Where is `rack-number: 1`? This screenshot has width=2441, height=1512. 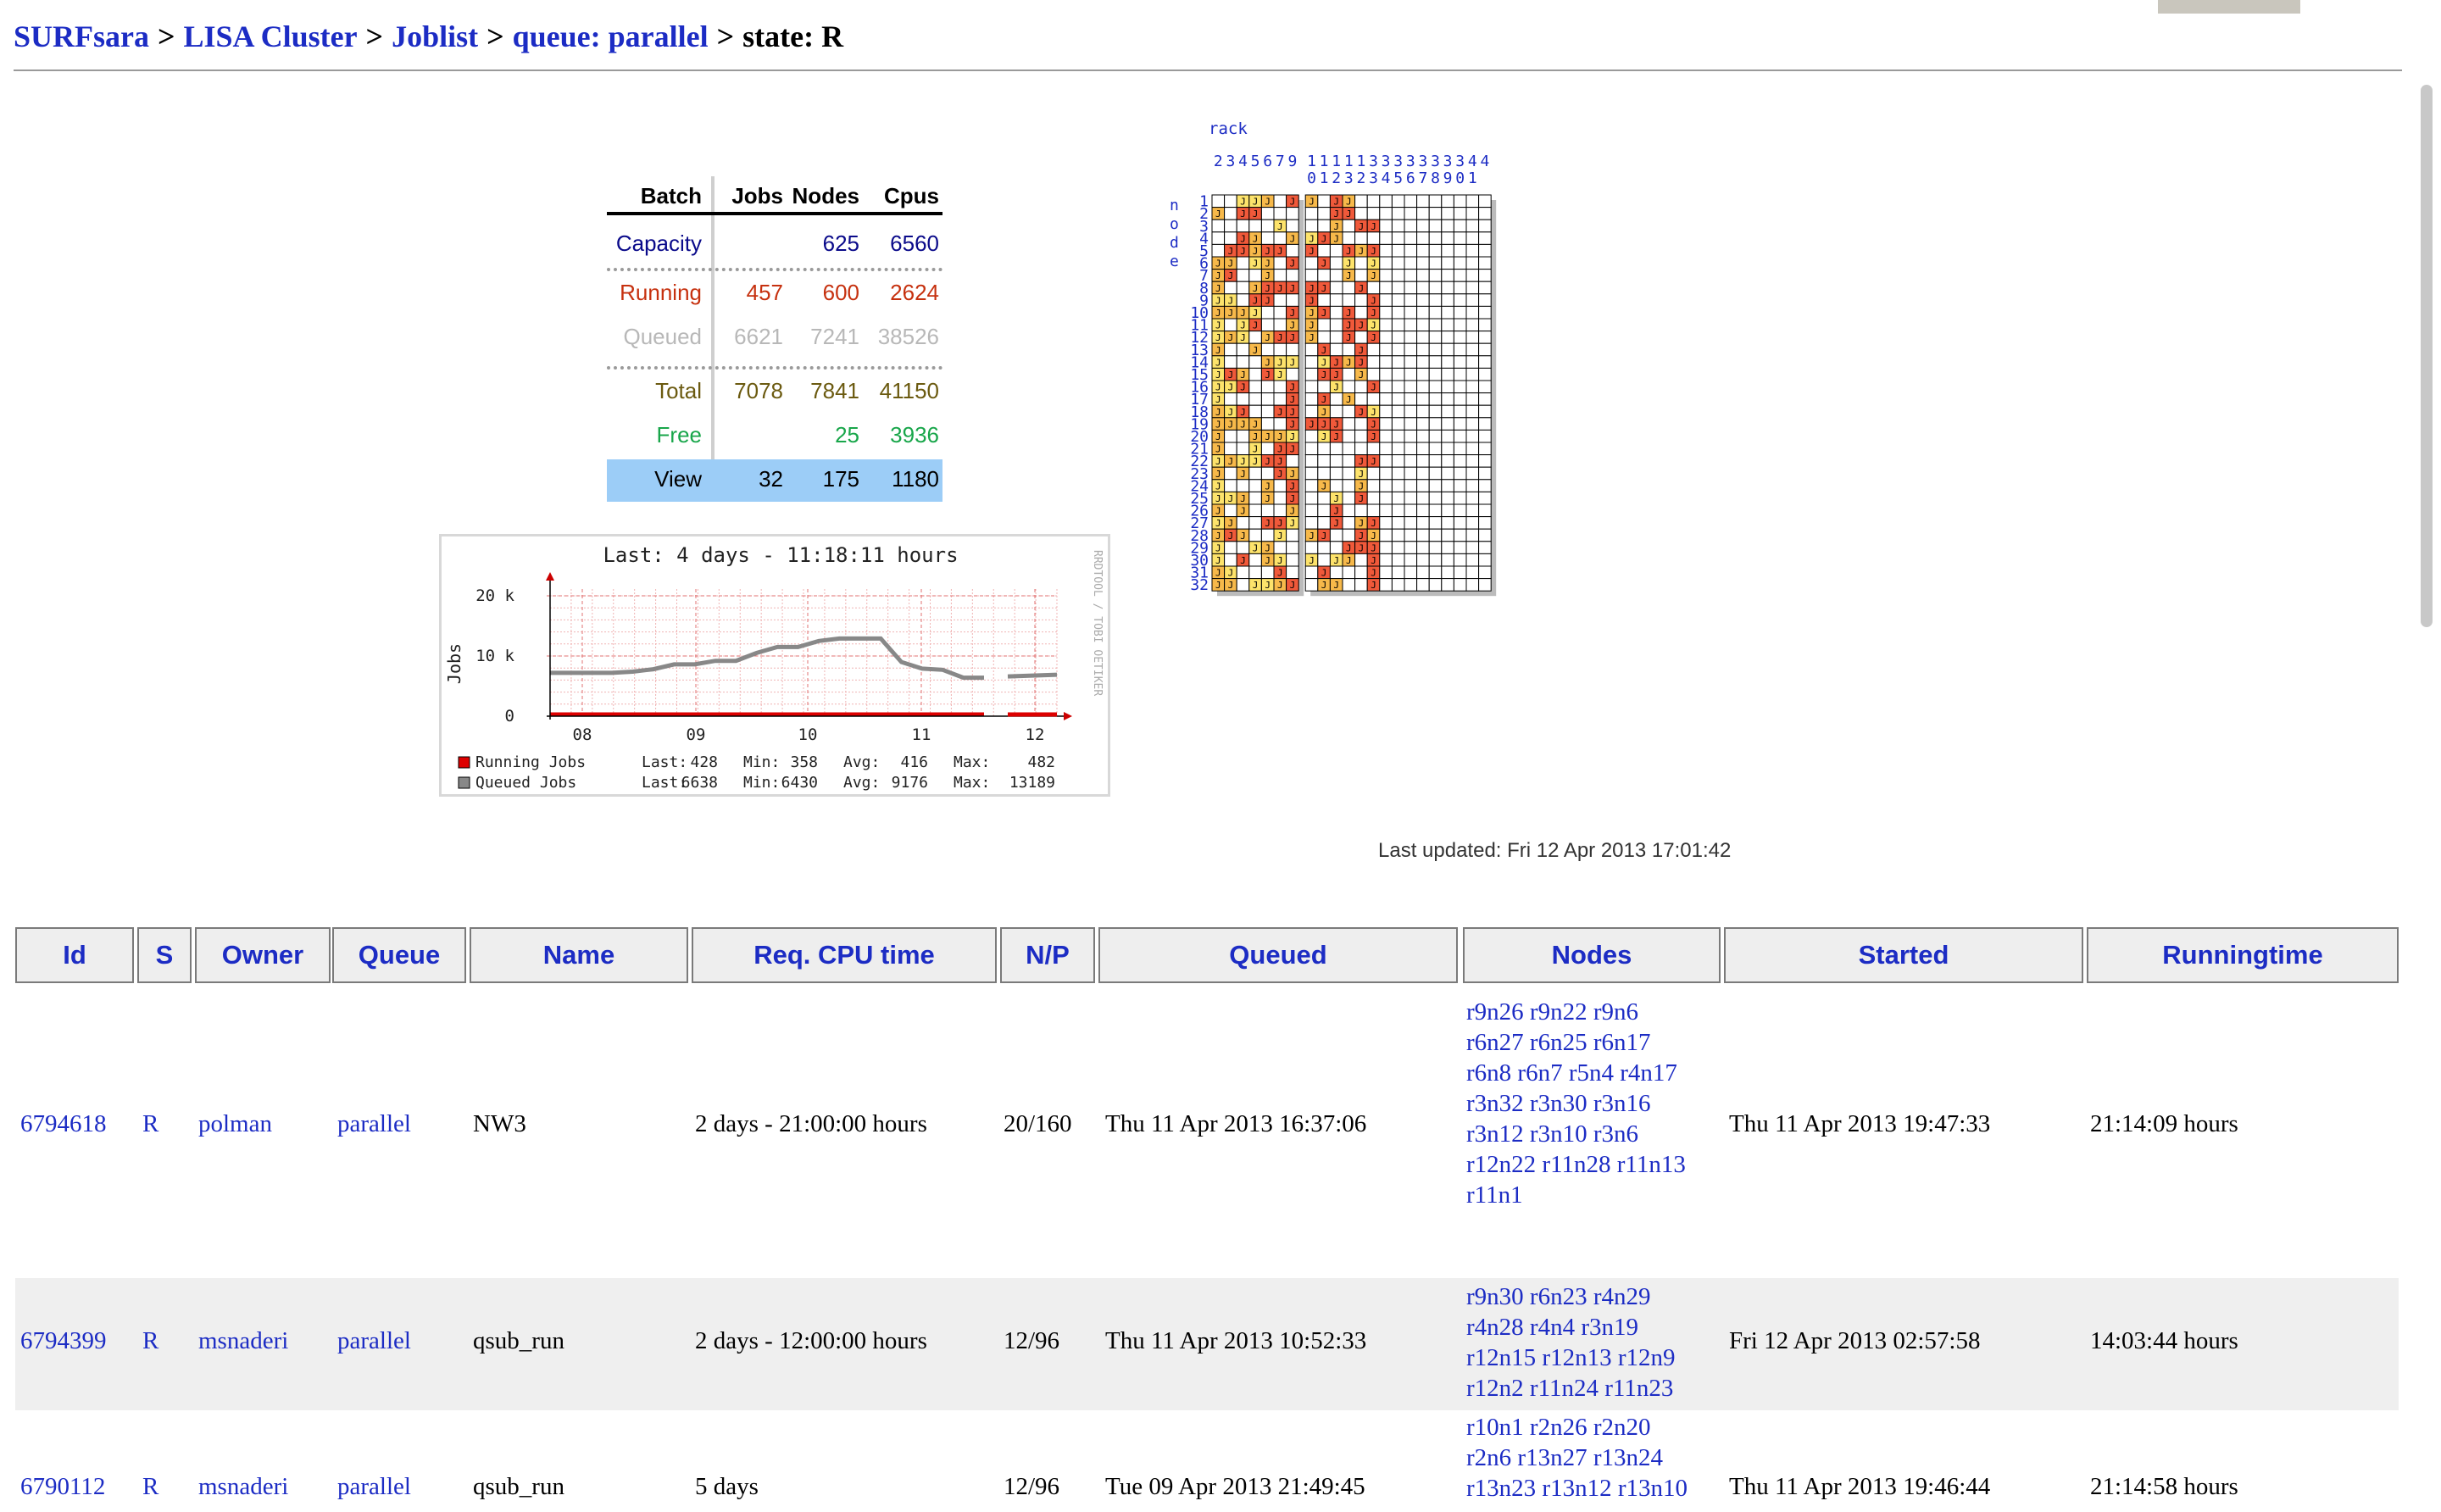
rack-number: 1 is located at coordinates (1336, 162).